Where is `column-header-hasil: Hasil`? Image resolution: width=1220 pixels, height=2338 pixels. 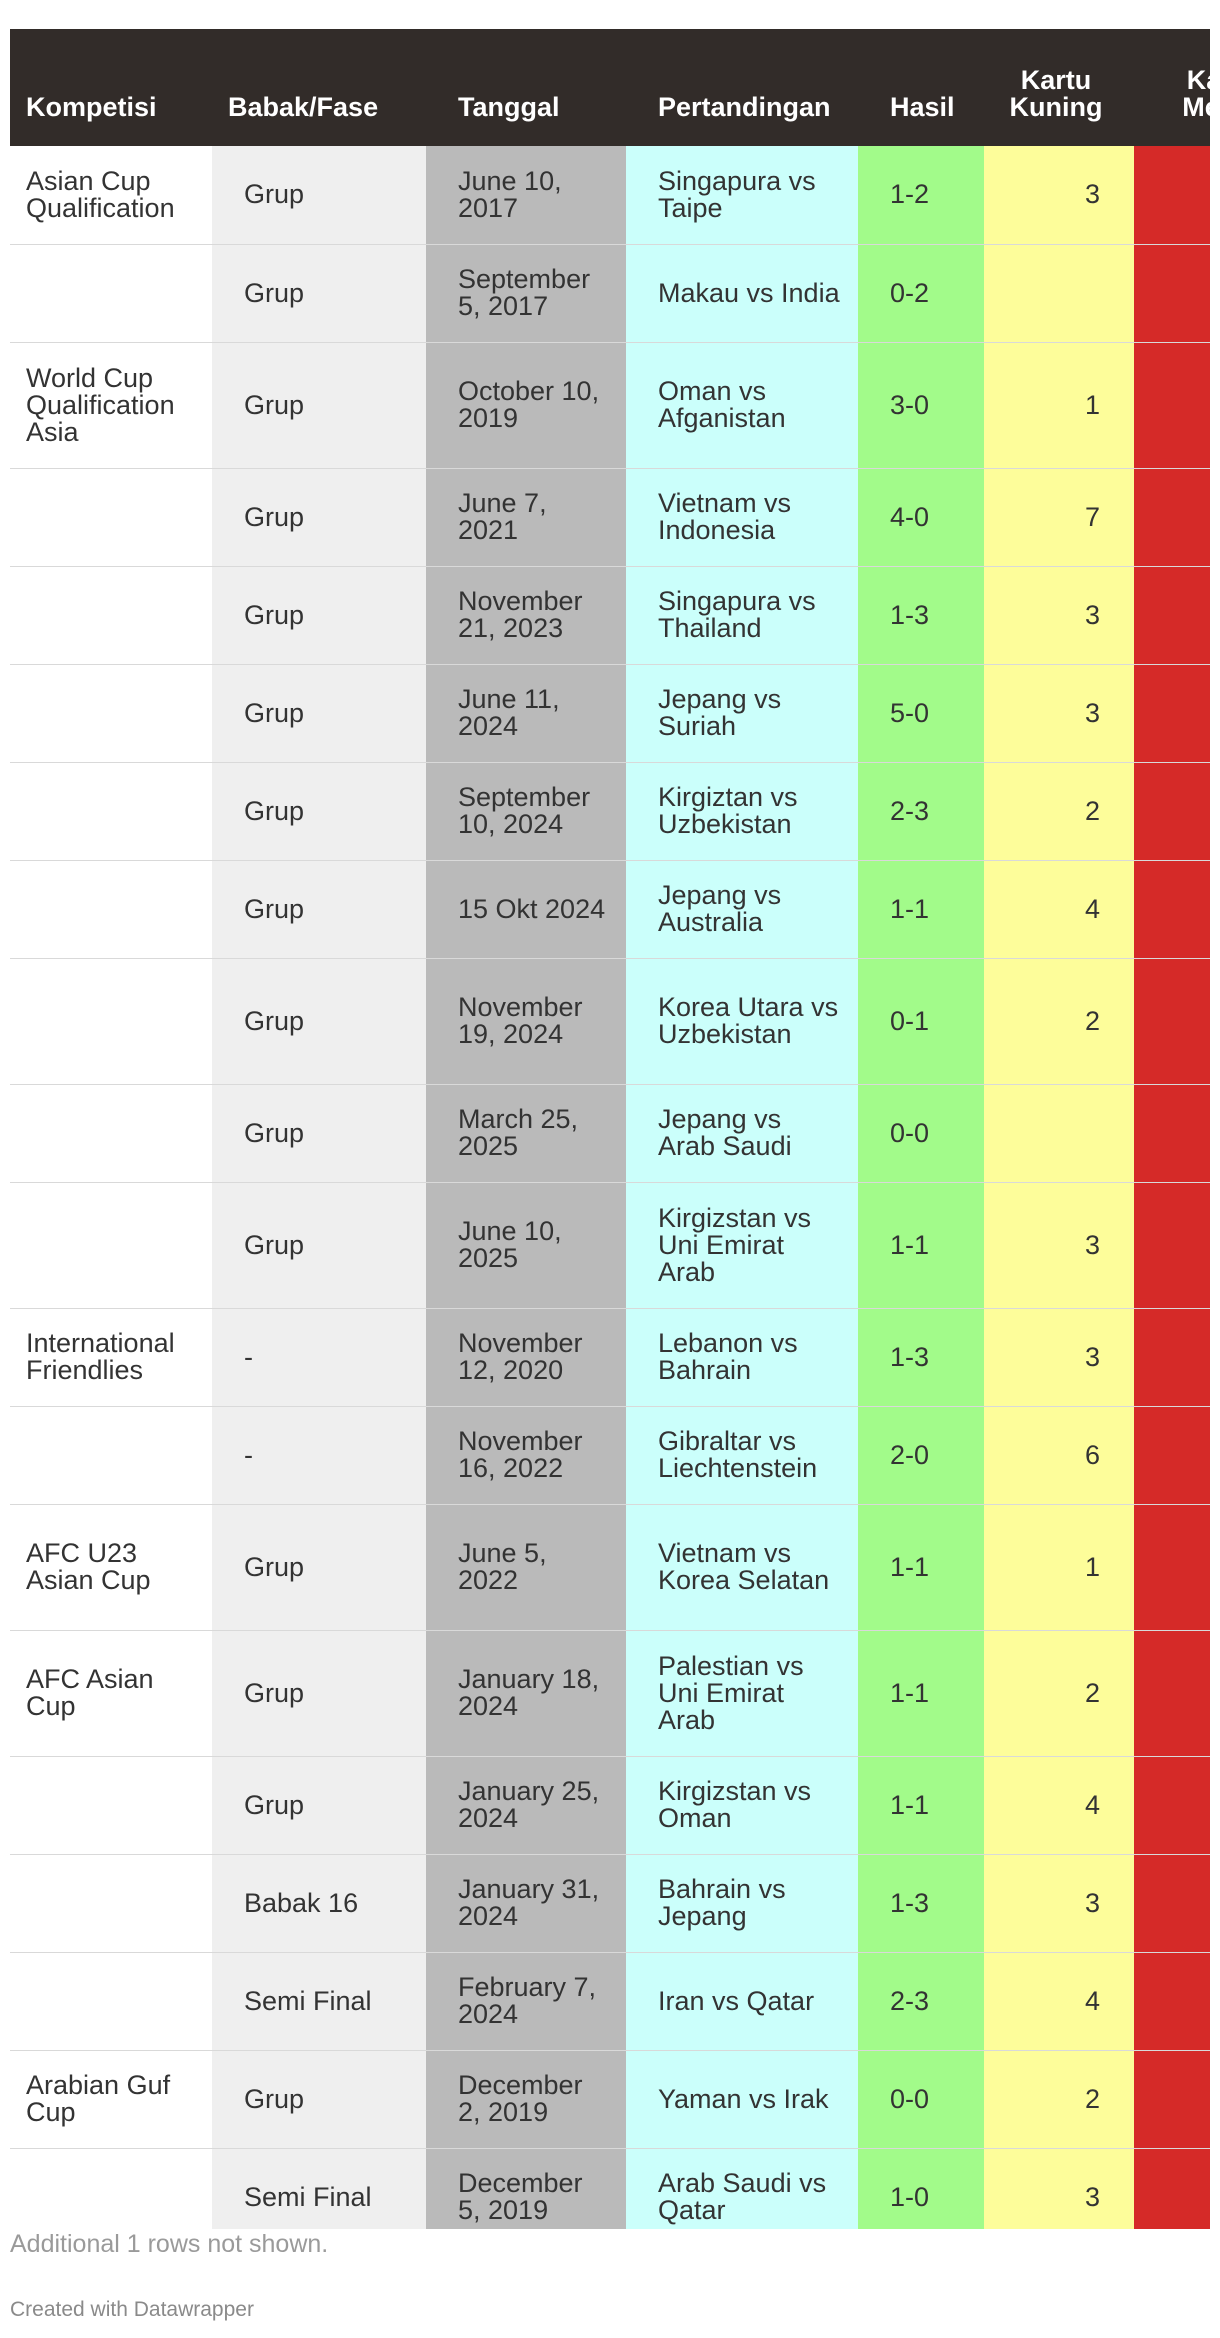 column-header-hasil: Hasil is located at coordinates (921, 87).